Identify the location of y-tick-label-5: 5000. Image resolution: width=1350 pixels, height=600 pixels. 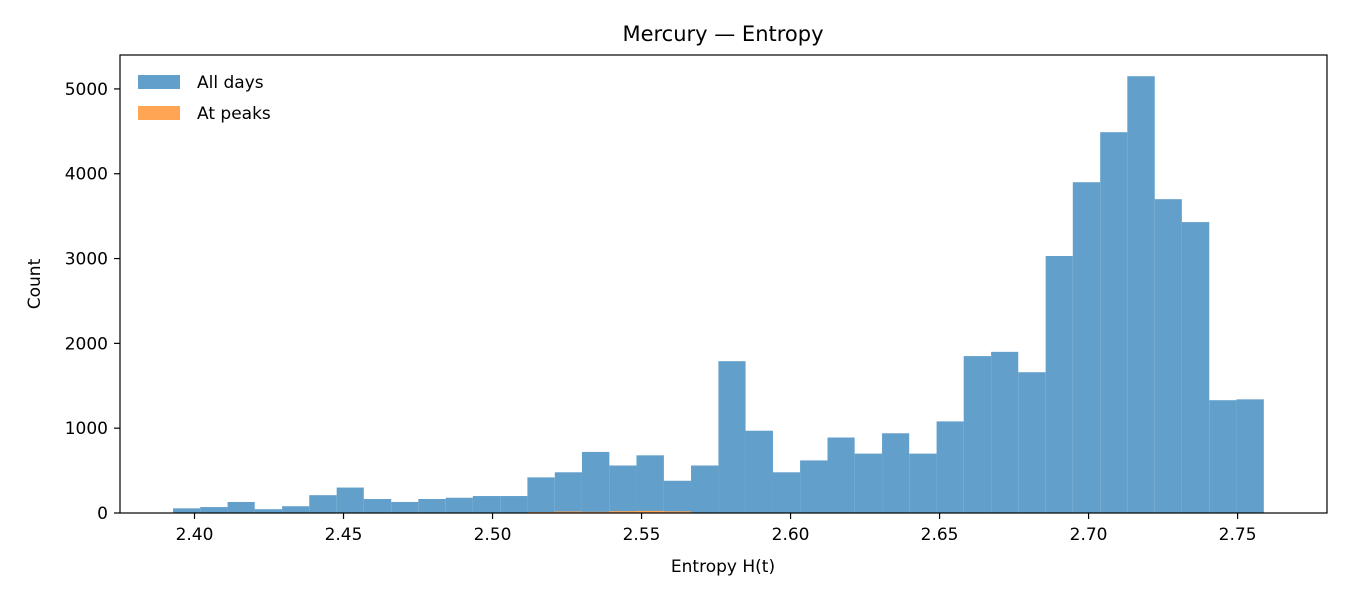
(86, 90).